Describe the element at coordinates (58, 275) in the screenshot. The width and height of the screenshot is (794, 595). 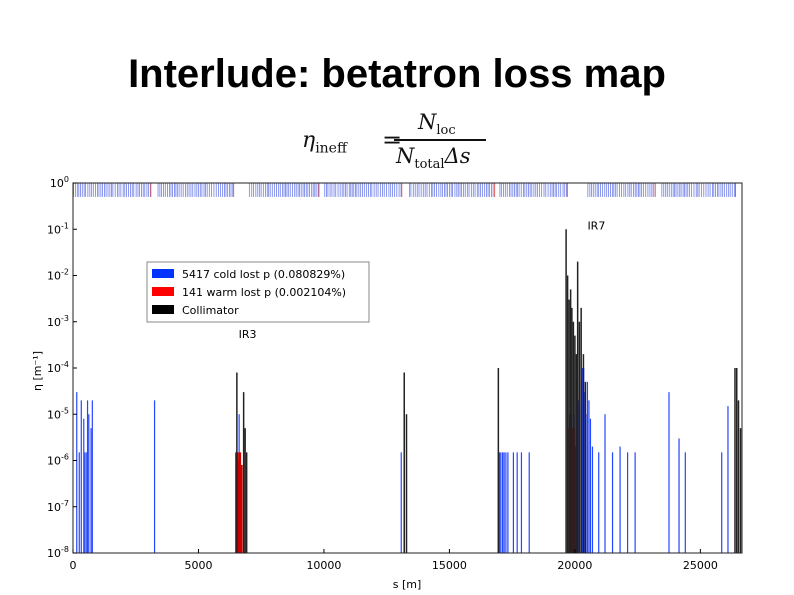
I see `y-tick-label: 10⁻²` at that location.